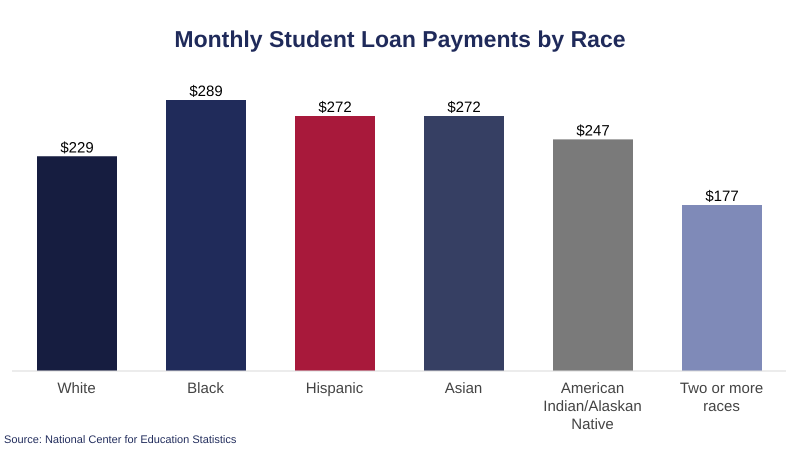  Describe the element at coordinates (593, 131) in the screenshot. I see `data-label: $247` at that location.